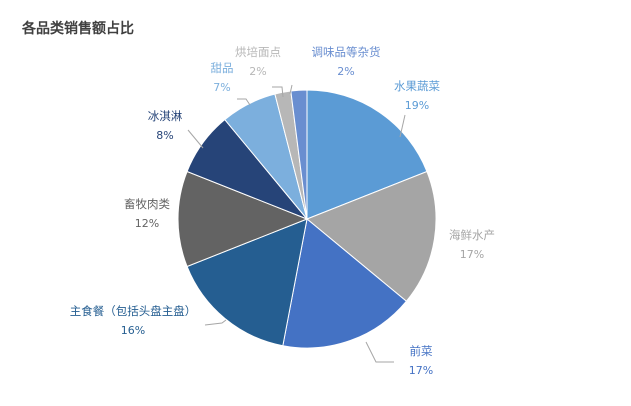  Describe the element at coordinates (421, 351) in the screenshot. I see `data-label-name: 前菜` at that location.